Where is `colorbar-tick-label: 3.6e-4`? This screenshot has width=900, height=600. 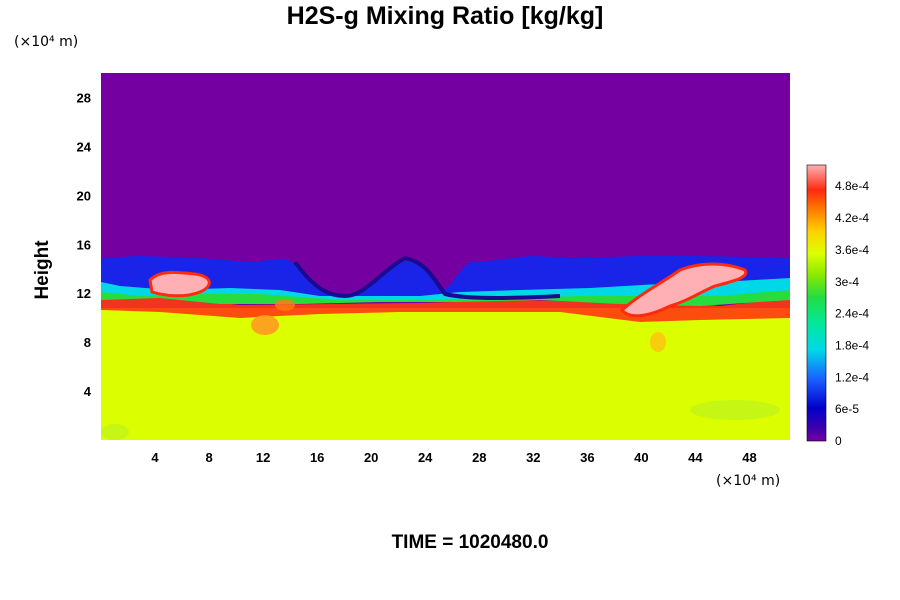 colorbar-tick-label: 3.6e-4 is located at coordinates (852, 250).